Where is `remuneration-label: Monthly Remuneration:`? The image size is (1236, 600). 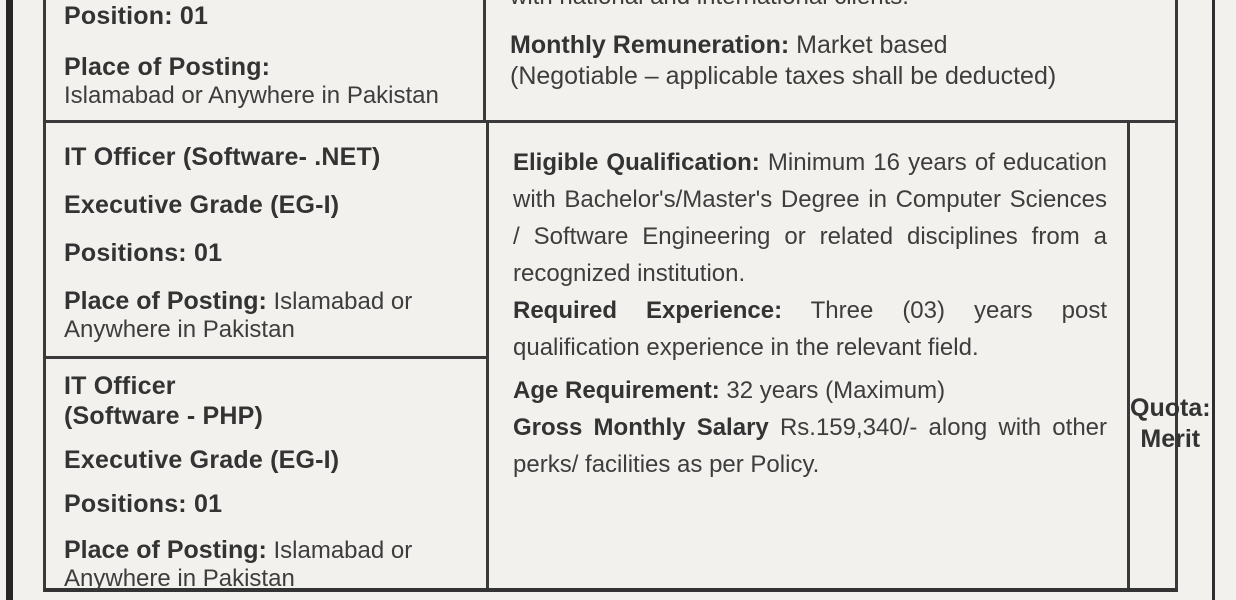 remuneration-label: Monthly Remuneration: is located at coordinates (650, 45).